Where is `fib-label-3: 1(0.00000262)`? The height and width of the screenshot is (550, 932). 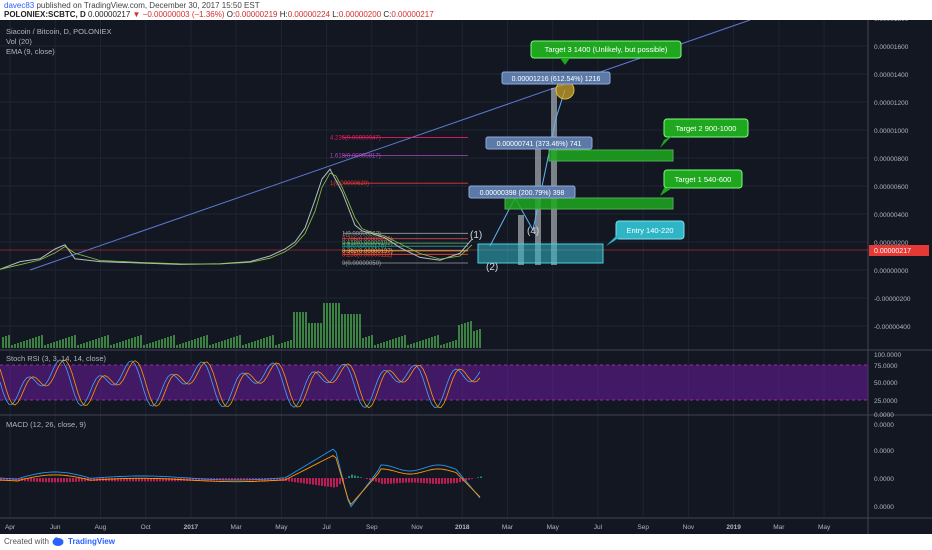 fib-label-3: 1(0.00000262) is located at coordinates (361, 234).